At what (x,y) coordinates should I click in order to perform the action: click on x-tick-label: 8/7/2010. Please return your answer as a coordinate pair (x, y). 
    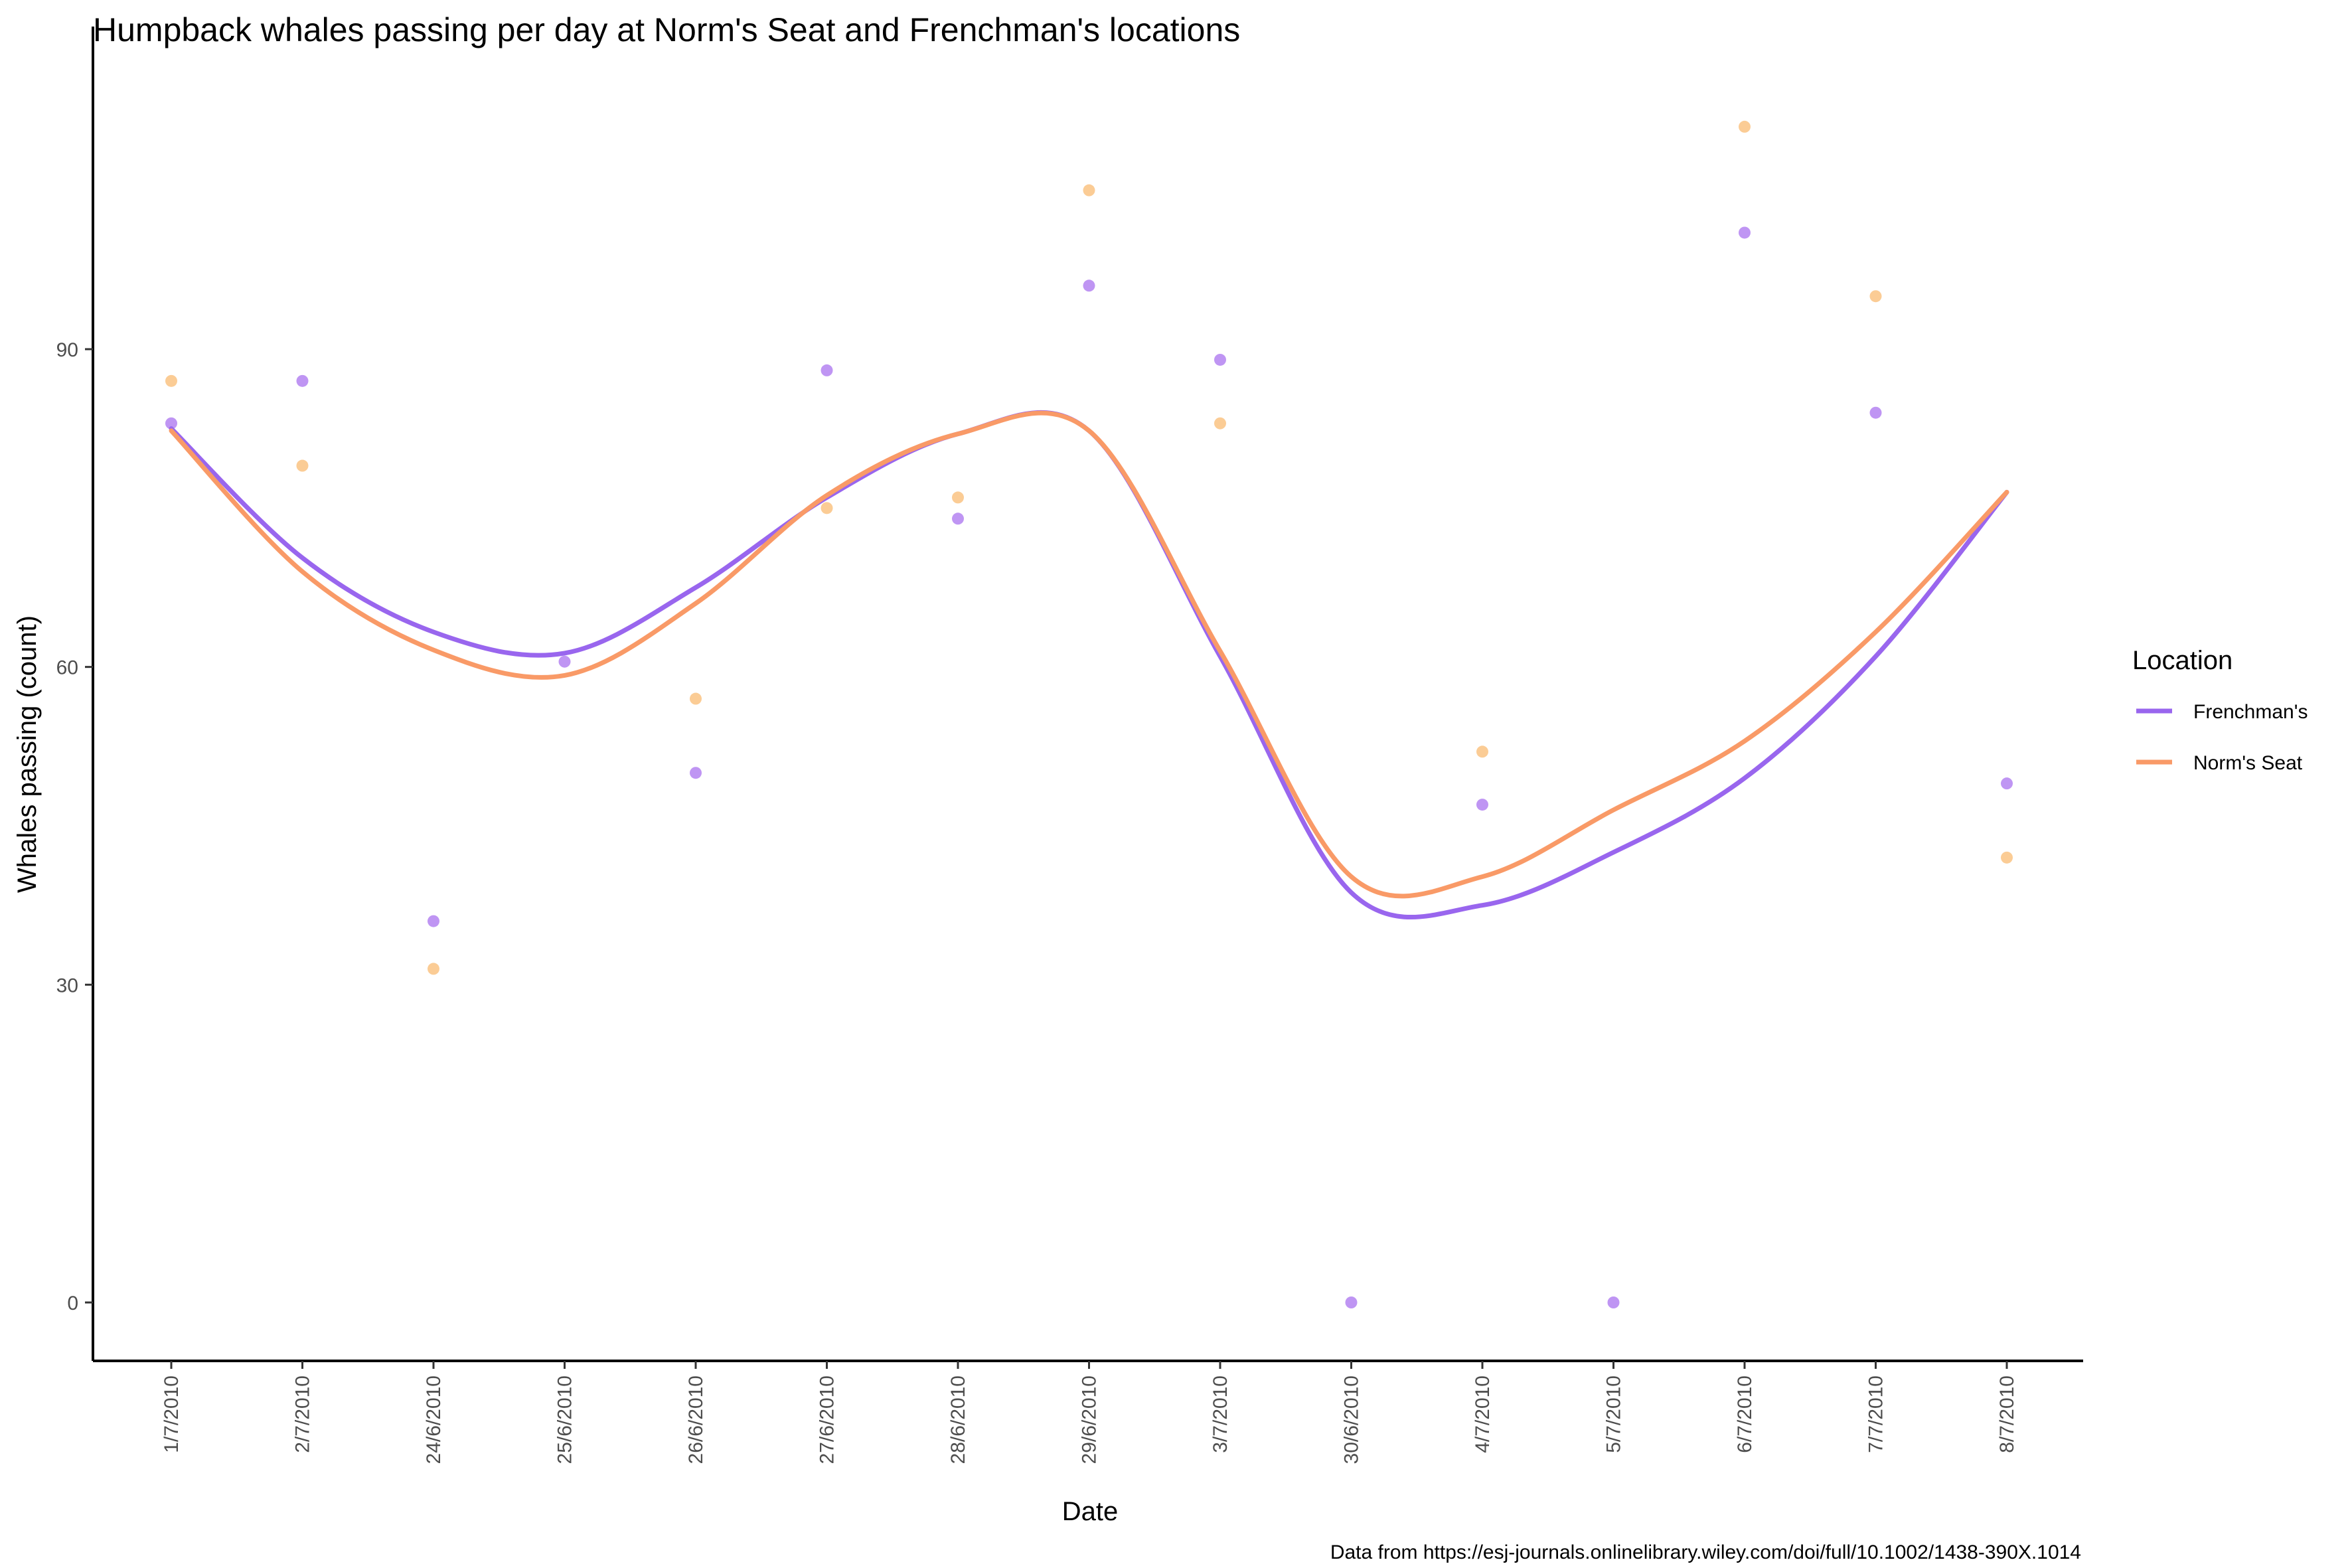
    Looking at the image, I should click on (2007, 1414).